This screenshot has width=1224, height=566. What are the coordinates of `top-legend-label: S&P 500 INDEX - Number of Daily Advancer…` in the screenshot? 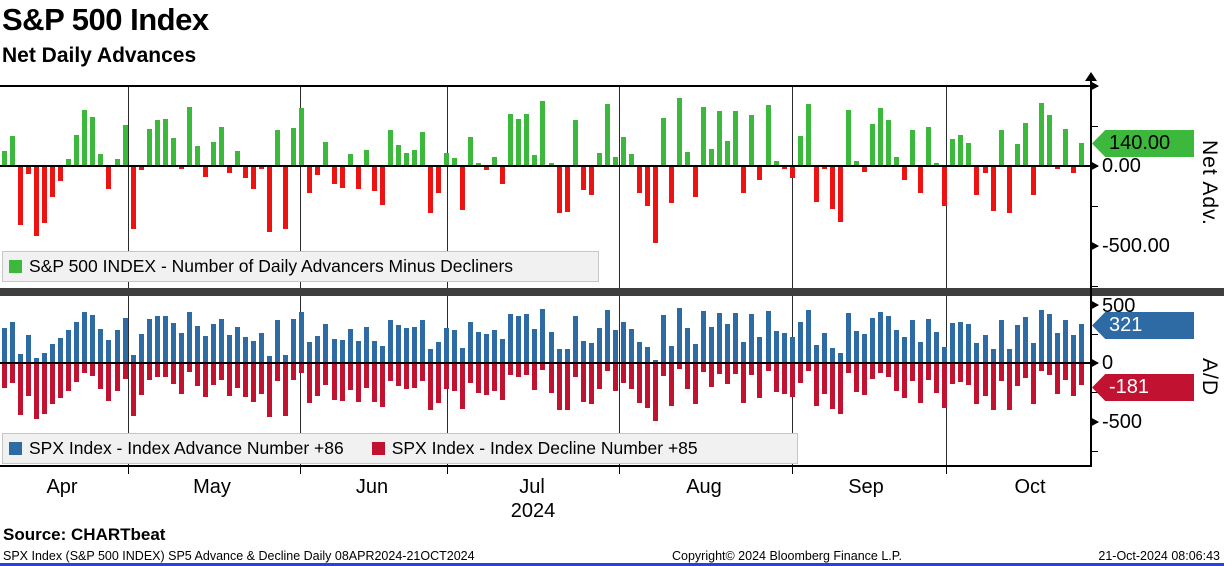 It's located at (271, 266).